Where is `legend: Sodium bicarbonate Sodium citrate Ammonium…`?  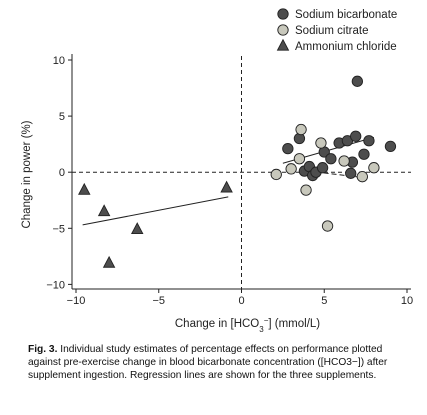 legend: Sodium bicarbonate Sodium citrate Ammonium… is located at coordinates (336, 30).